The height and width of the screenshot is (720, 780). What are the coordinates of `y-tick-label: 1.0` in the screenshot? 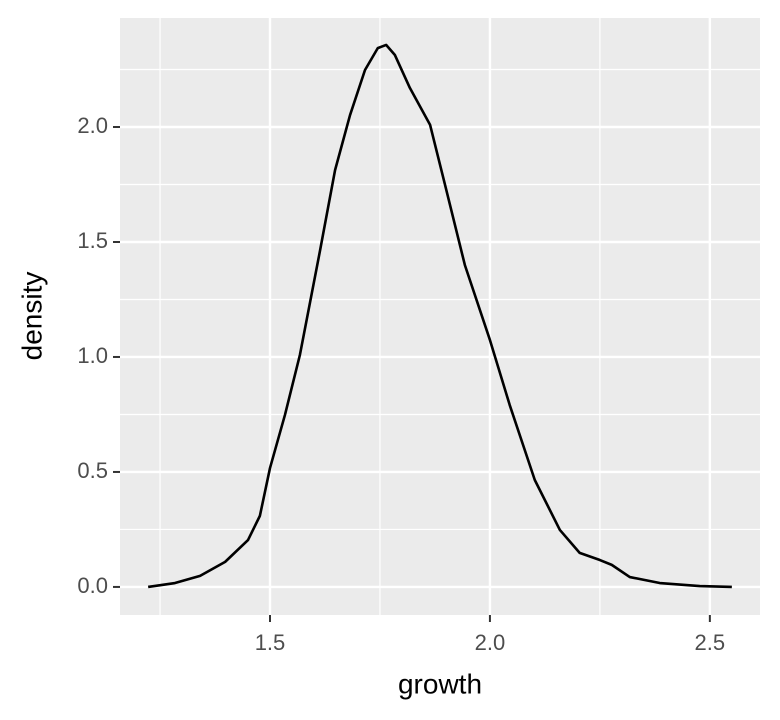 It's located at (92, 355).